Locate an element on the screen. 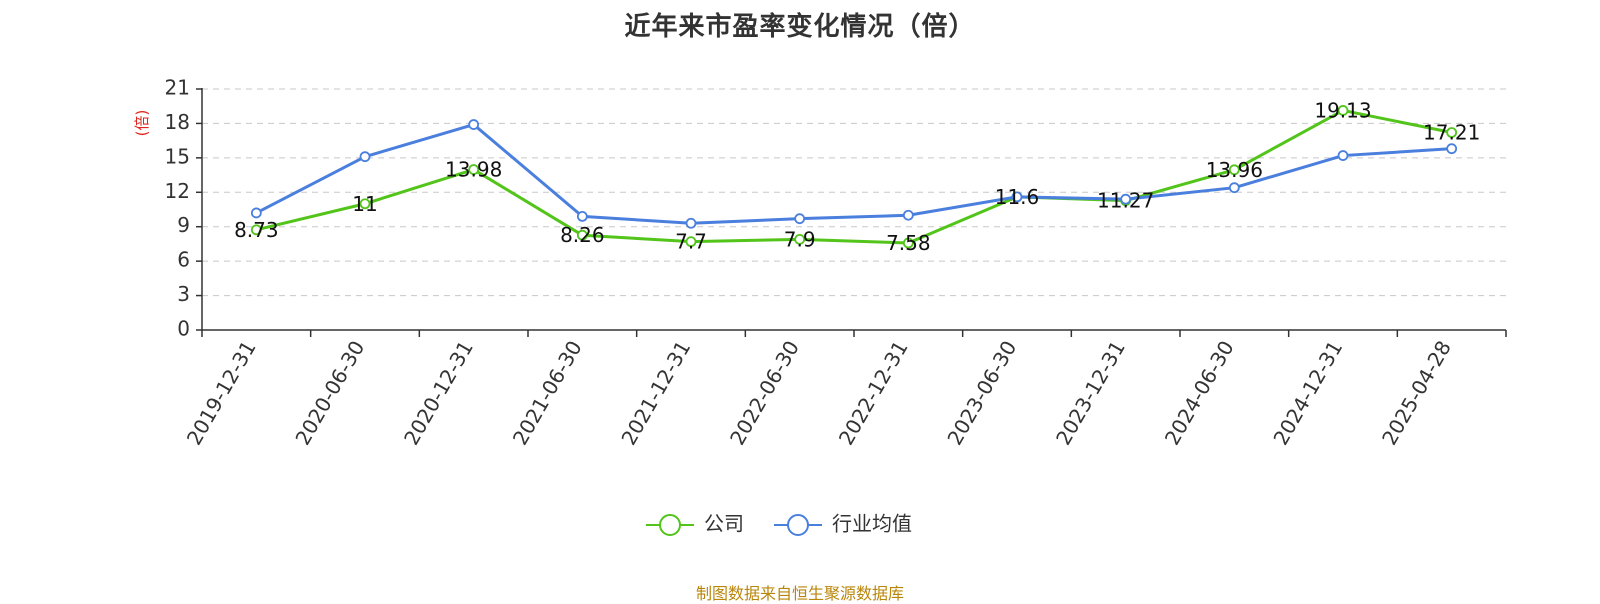  source-note: 制图数据来自恒生聚源数据库 is located at coordinates (799, 593).